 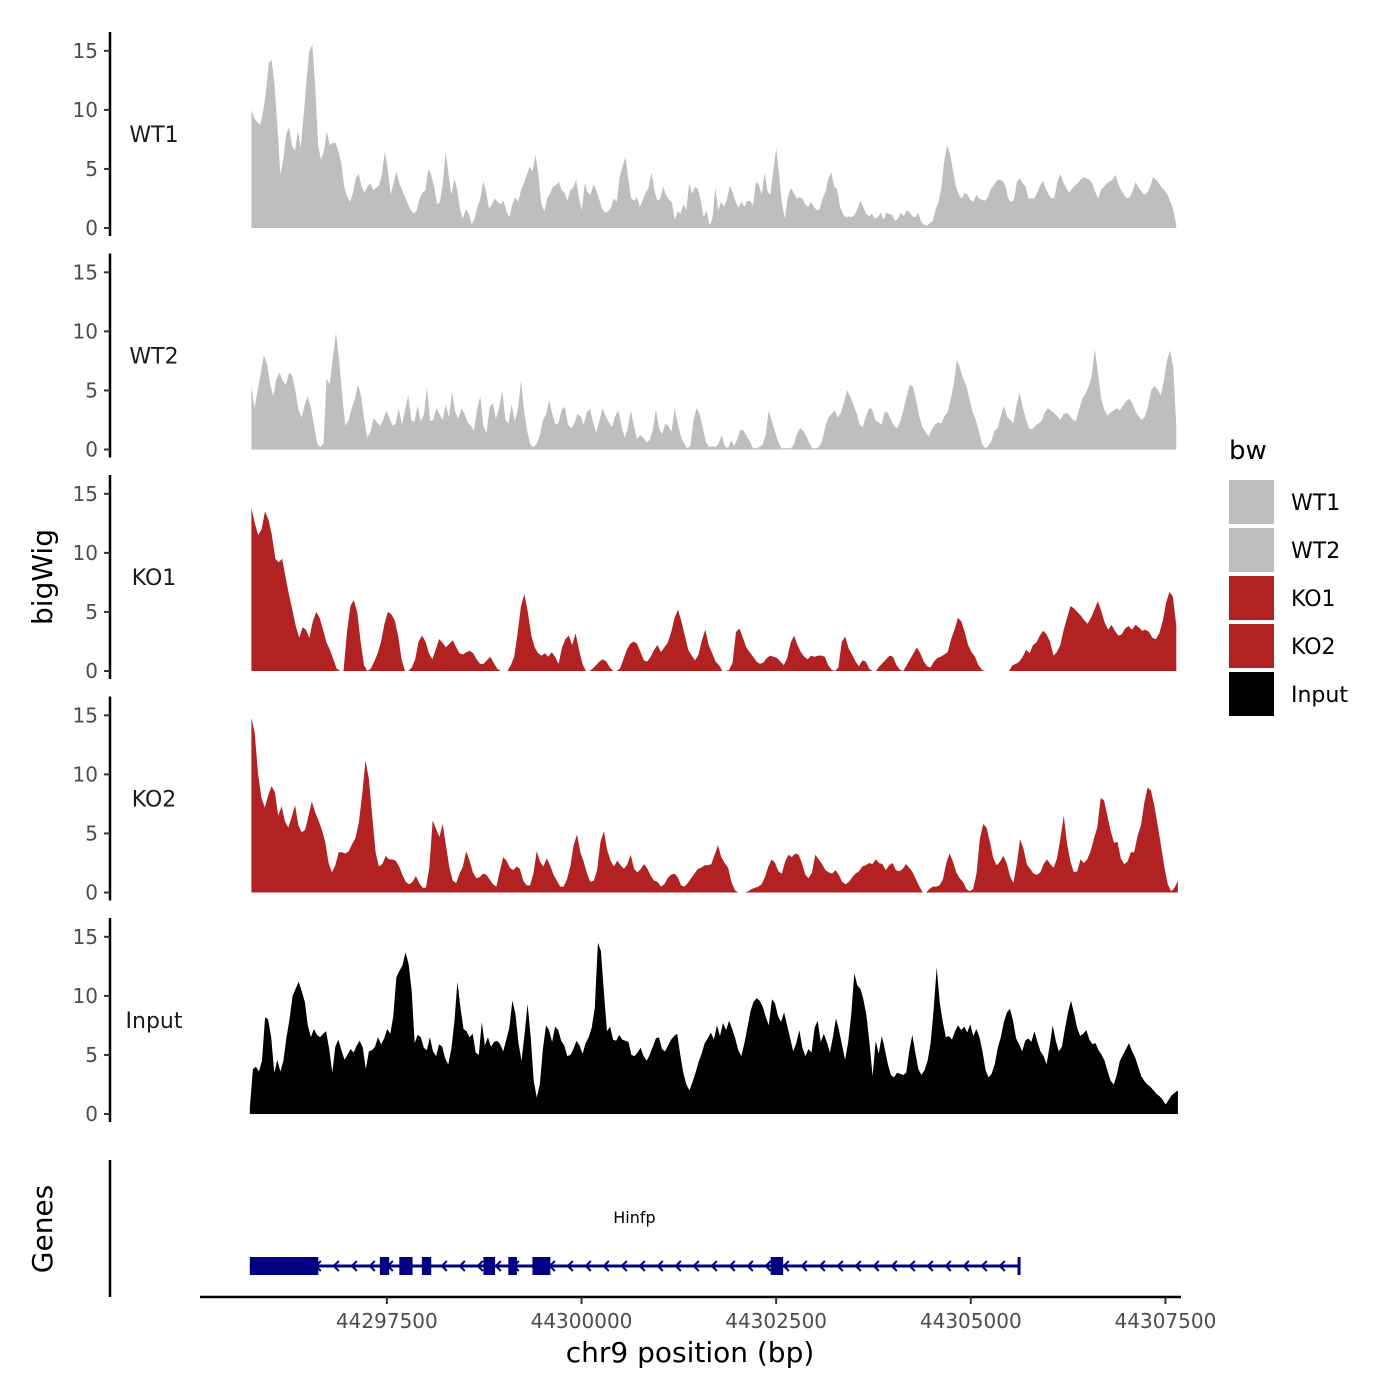 What do you see at coordinates (154, 578) in the screenshot?
I see `track-label: KO1` at bounding box center [154, 578].